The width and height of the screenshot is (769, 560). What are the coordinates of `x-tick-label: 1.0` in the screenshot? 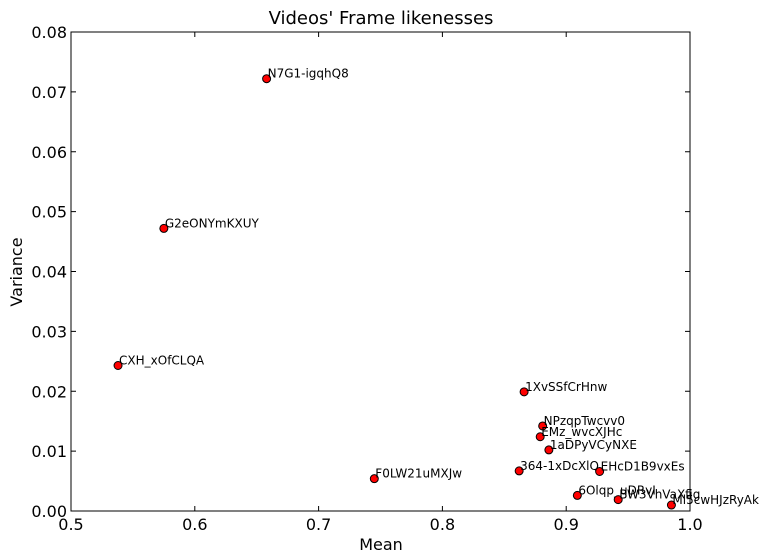 It's located at (689, 524).